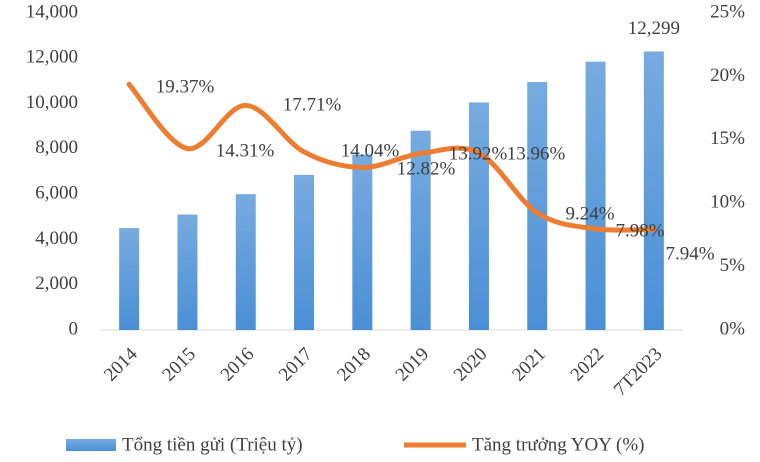 This screenshot has height=462, width=760. What do you see at coordinates (56, 147) in the screenshot?
I see `y-tick-label: 8,000` at bounding box center [56, 147].